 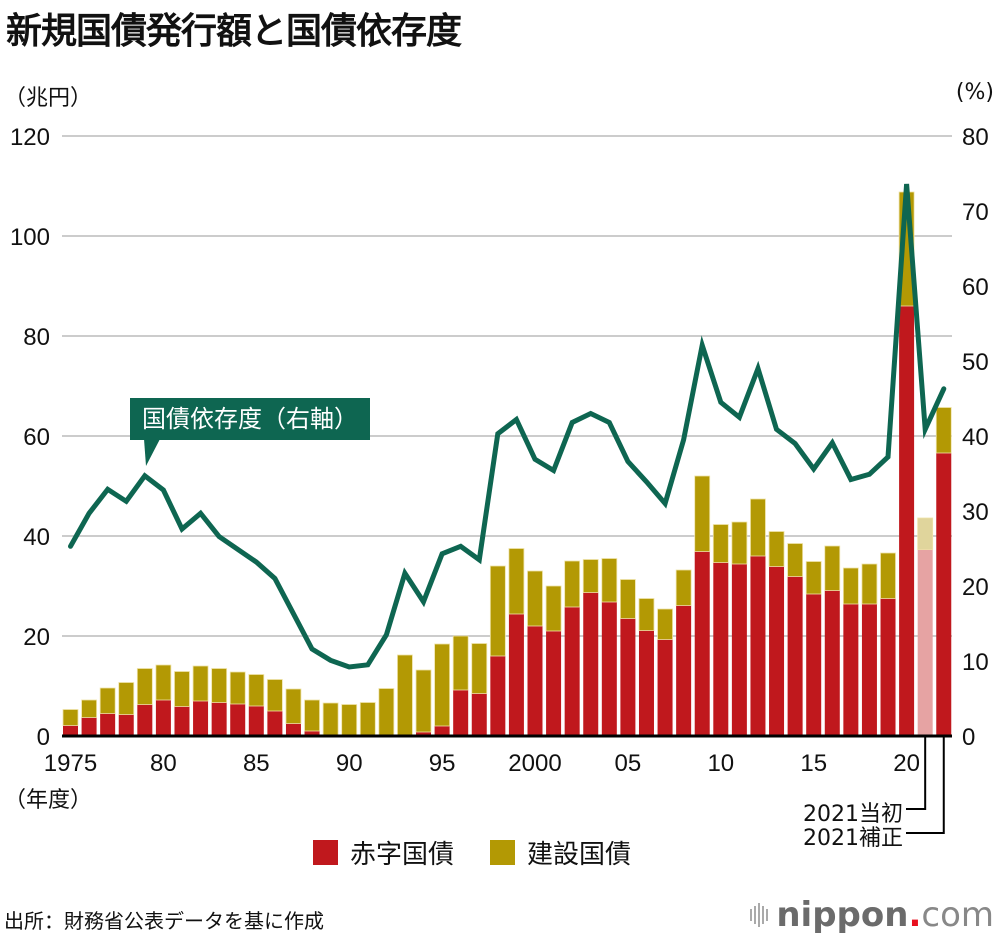 What do you see at coordinates (553, 608) in the screenshot?
I see `bar-construction-2001` at bounding box center [553, 608].